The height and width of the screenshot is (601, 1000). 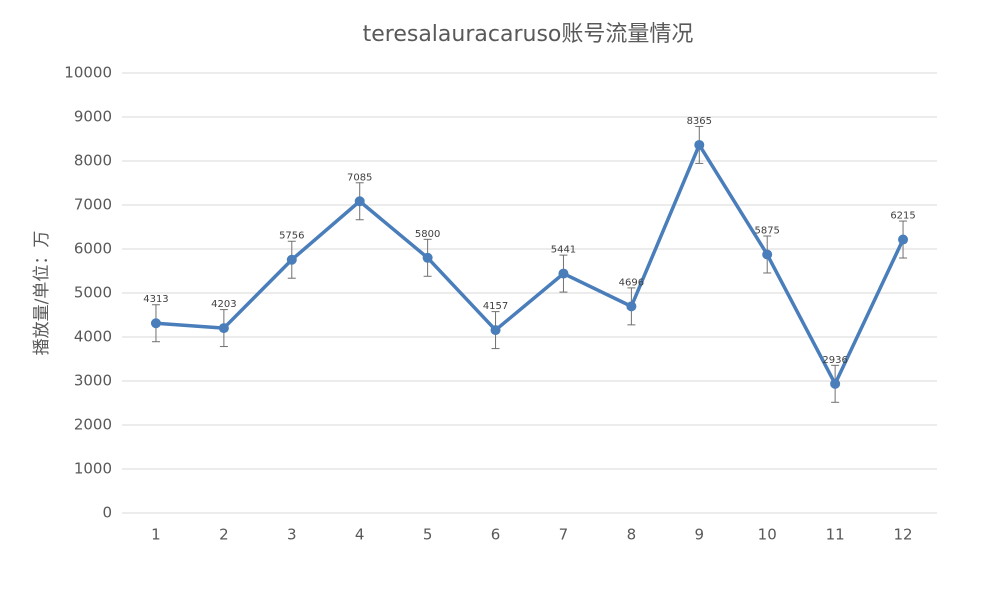 What do you see at coordinates (156, 535) in the screenshot?
I see `x-tick-label: 1` at bounding box center [156, 535].